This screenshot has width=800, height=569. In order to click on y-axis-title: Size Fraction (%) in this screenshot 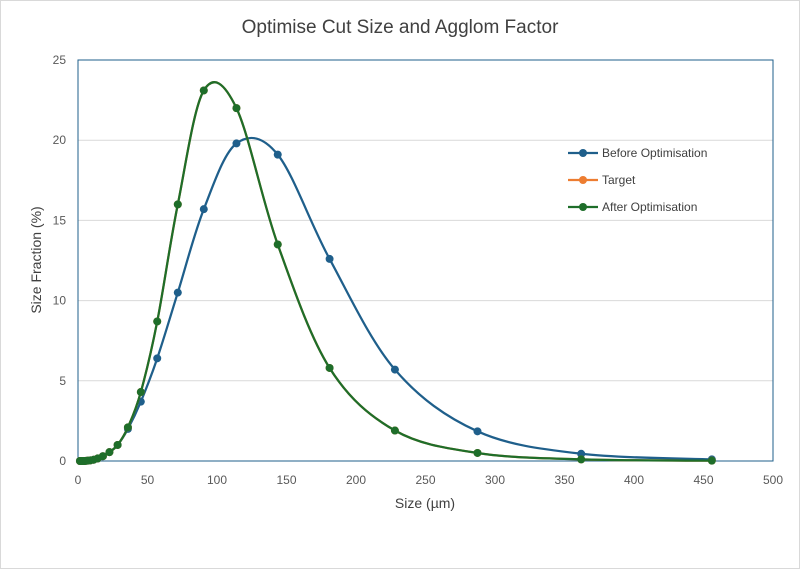, I will do `click(36, 259)`.